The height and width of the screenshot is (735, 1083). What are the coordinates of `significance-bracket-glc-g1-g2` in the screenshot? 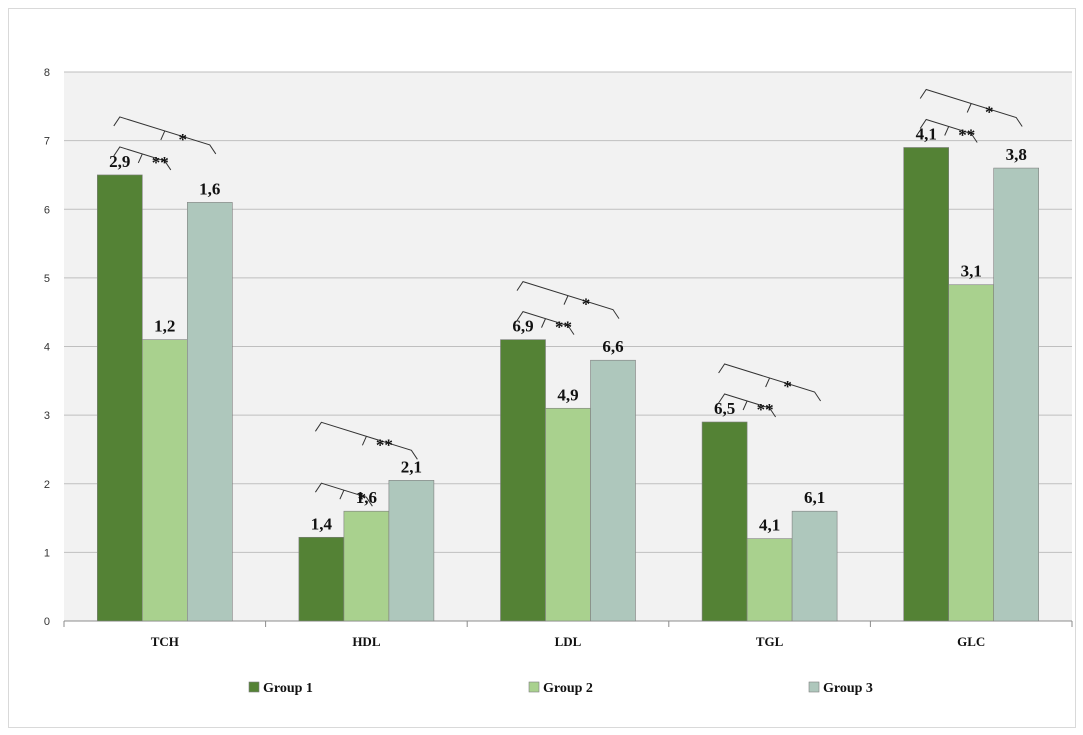 It's located at (948, 130).